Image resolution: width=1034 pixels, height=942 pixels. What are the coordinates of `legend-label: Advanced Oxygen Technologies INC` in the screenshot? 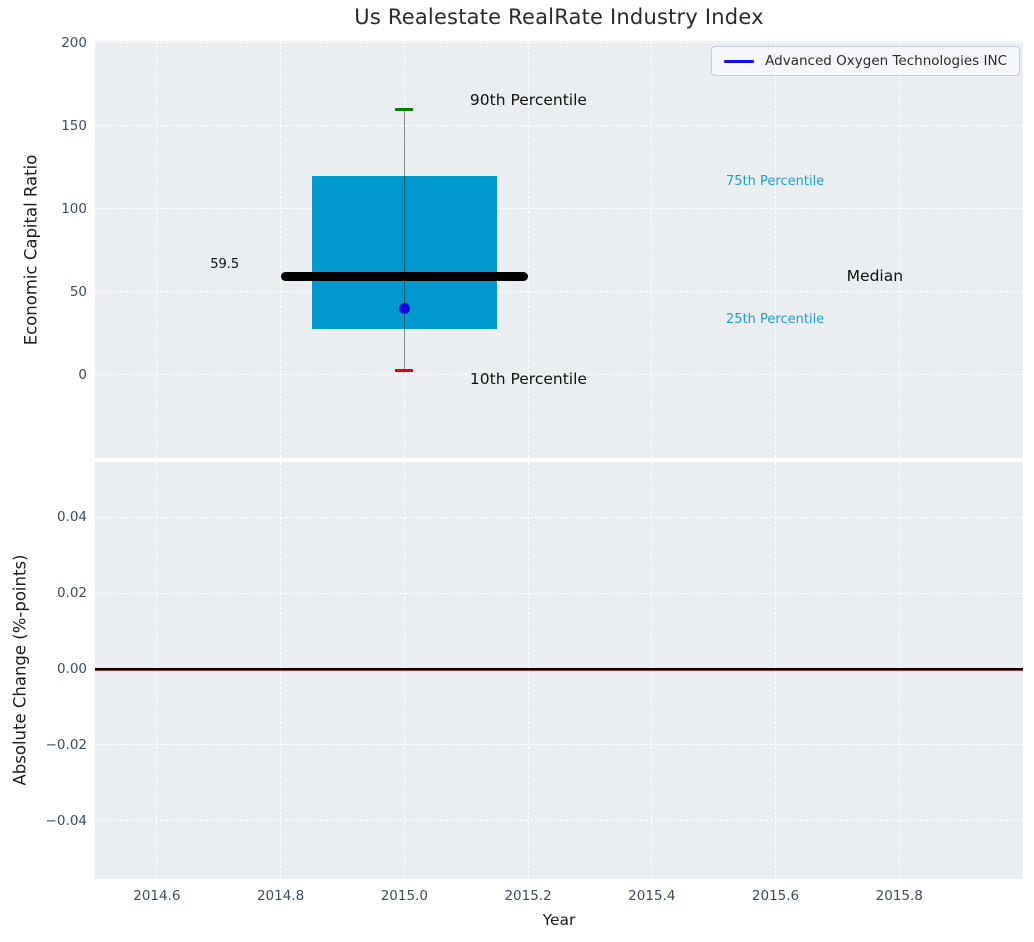 It's located at (886, 61).